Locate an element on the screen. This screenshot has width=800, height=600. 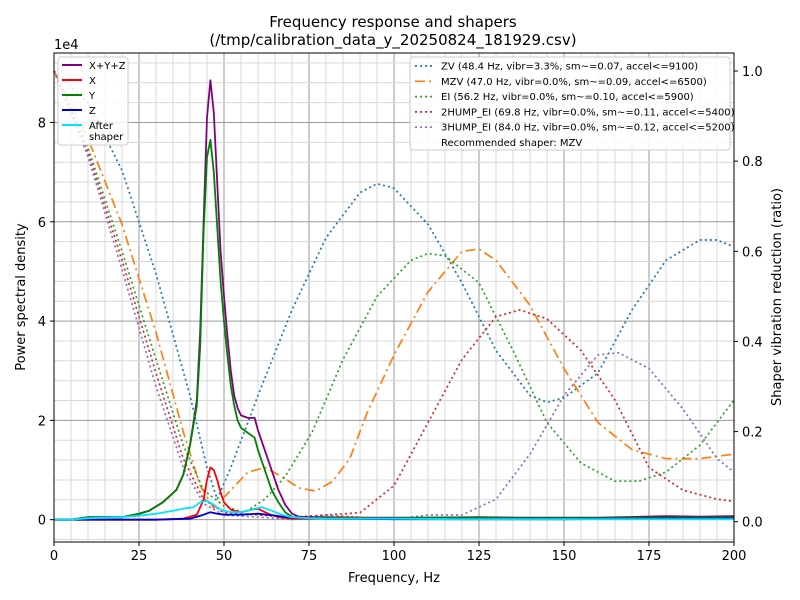
psd-legend-label: Z is located at coordinates (92, 111).